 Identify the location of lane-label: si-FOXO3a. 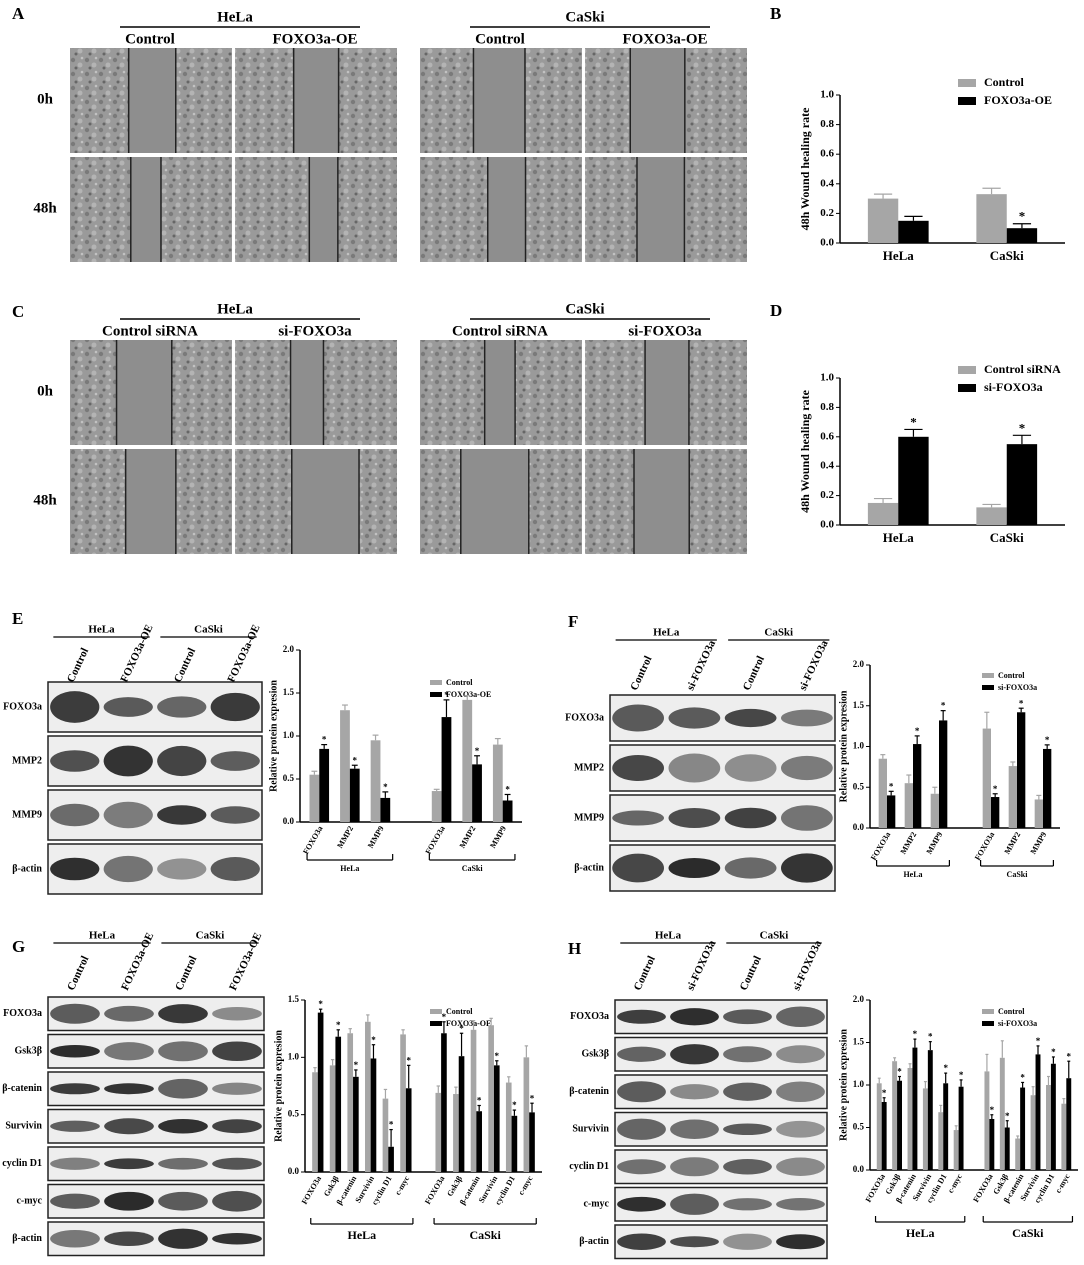
(702, 665).